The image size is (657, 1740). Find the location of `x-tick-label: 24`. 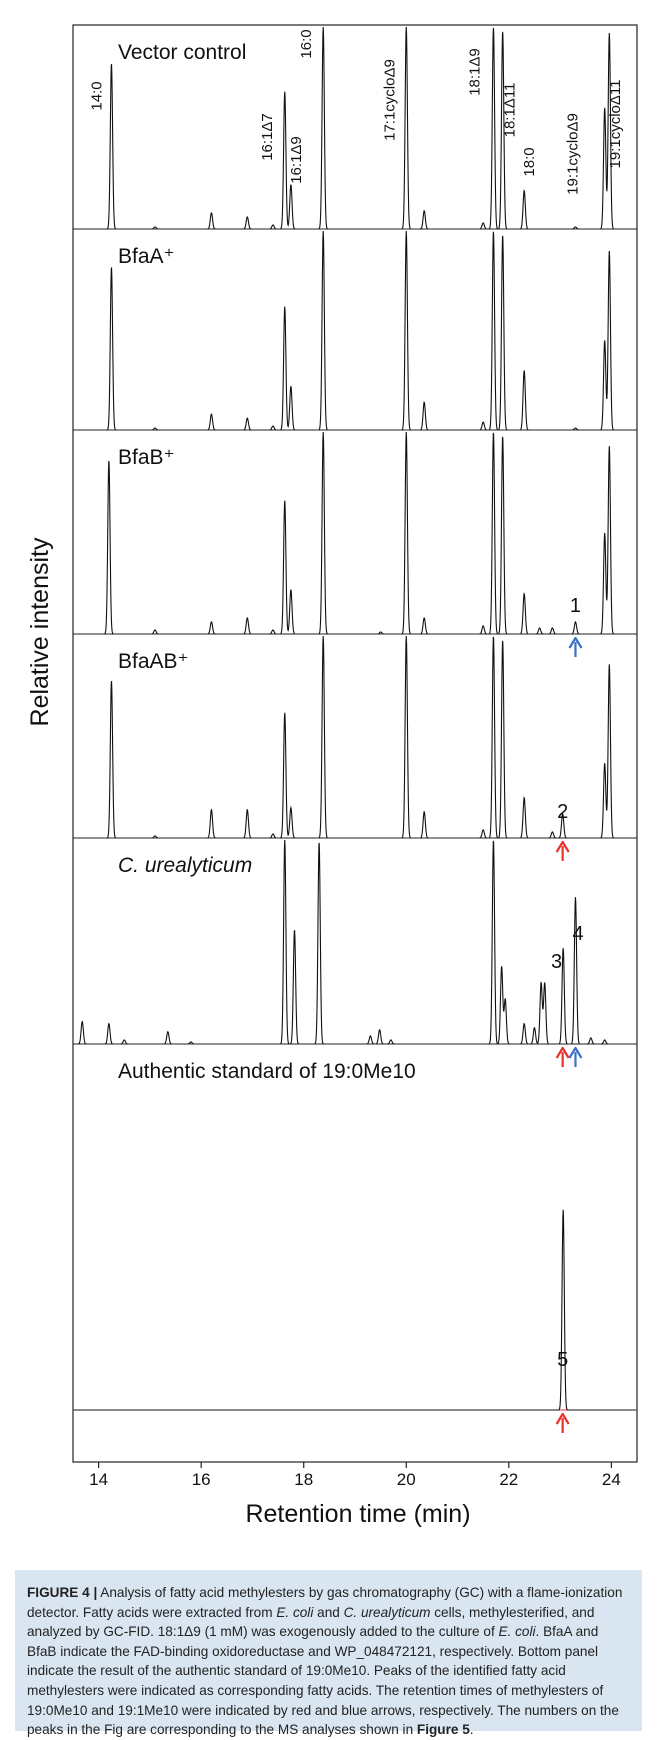

x-tick-label: 24 is located at coordinates (611, 1479).